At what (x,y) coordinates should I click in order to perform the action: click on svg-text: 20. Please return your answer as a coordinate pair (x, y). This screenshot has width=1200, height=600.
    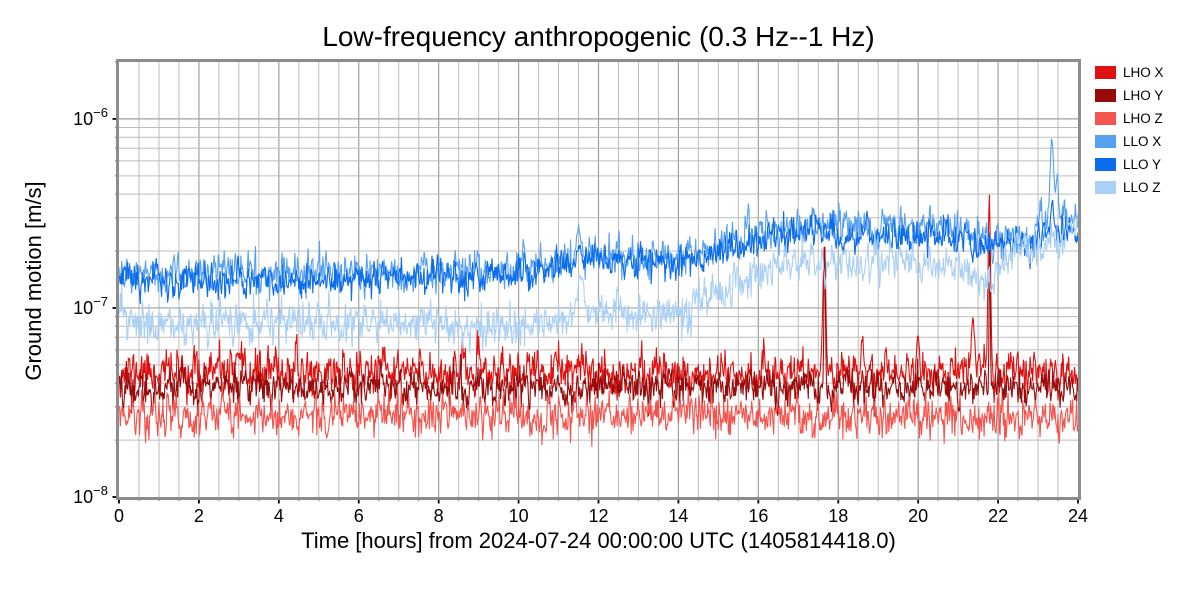
    Looking at the image, I should click on (918, 516).